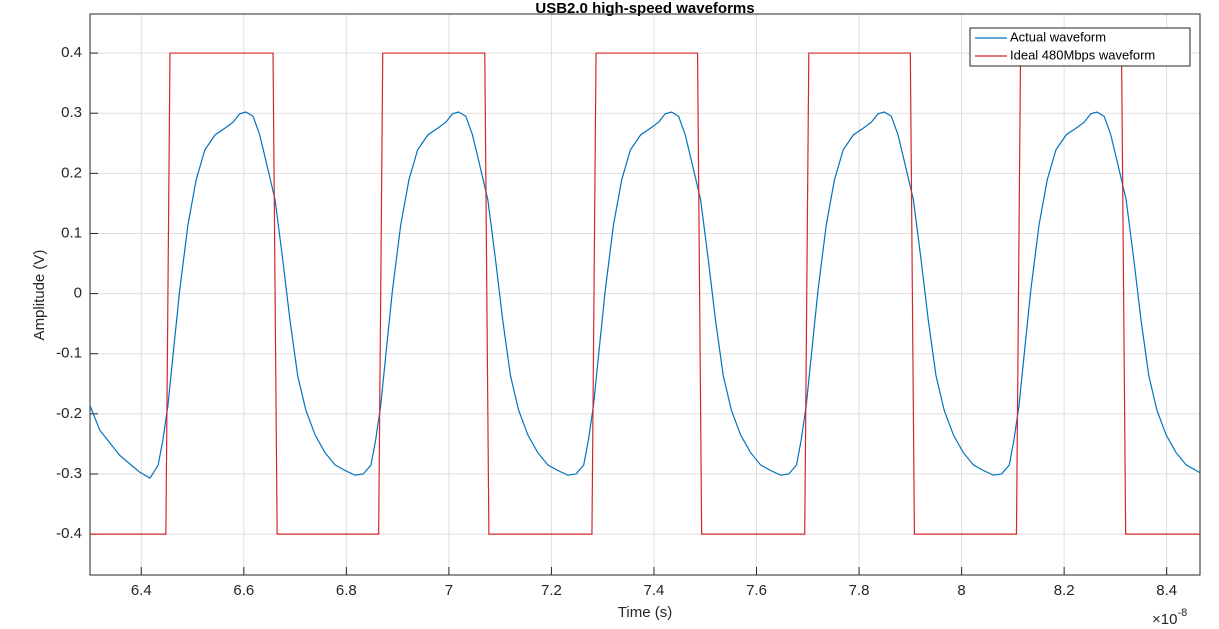 Image resolution: width=1219 pixels, height=629 pixels. Describe the element at coordinates (551, 590) in the screenshot. I see `x-tick-label: 7.2` at that location.